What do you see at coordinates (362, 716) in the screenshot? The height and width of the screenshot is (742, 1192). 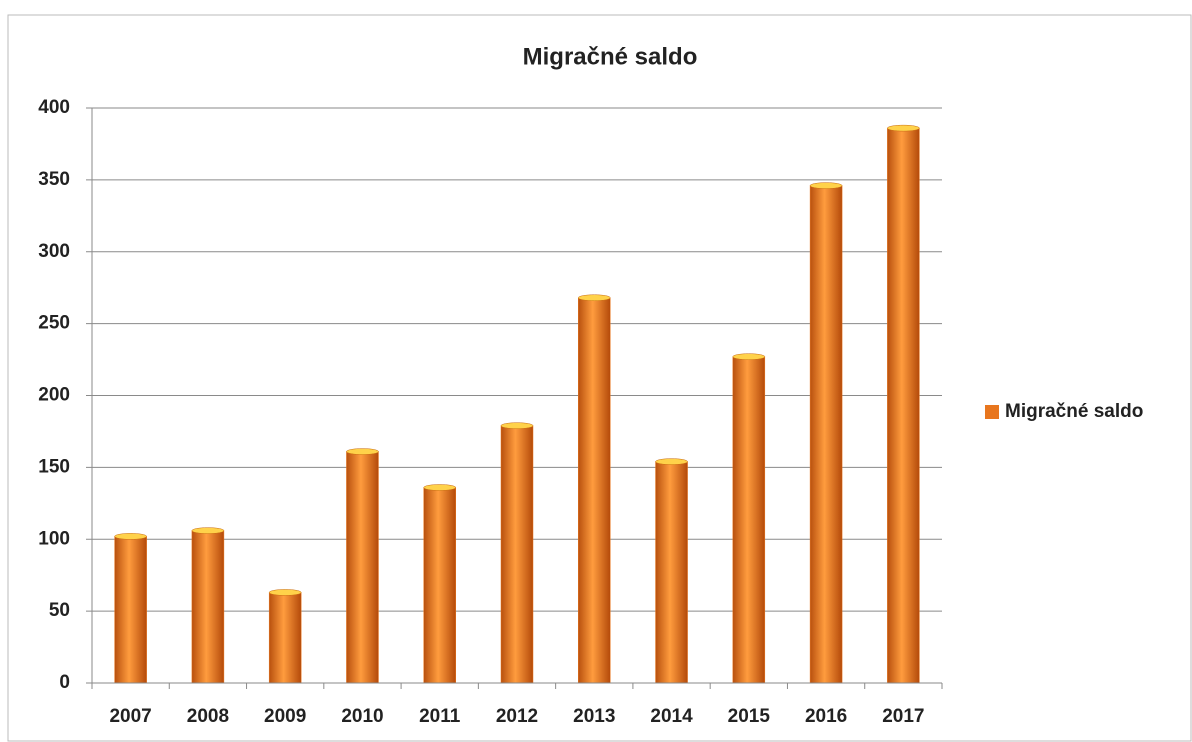 I see `x-tick-label: 2010` at bounding box center [362, 716].